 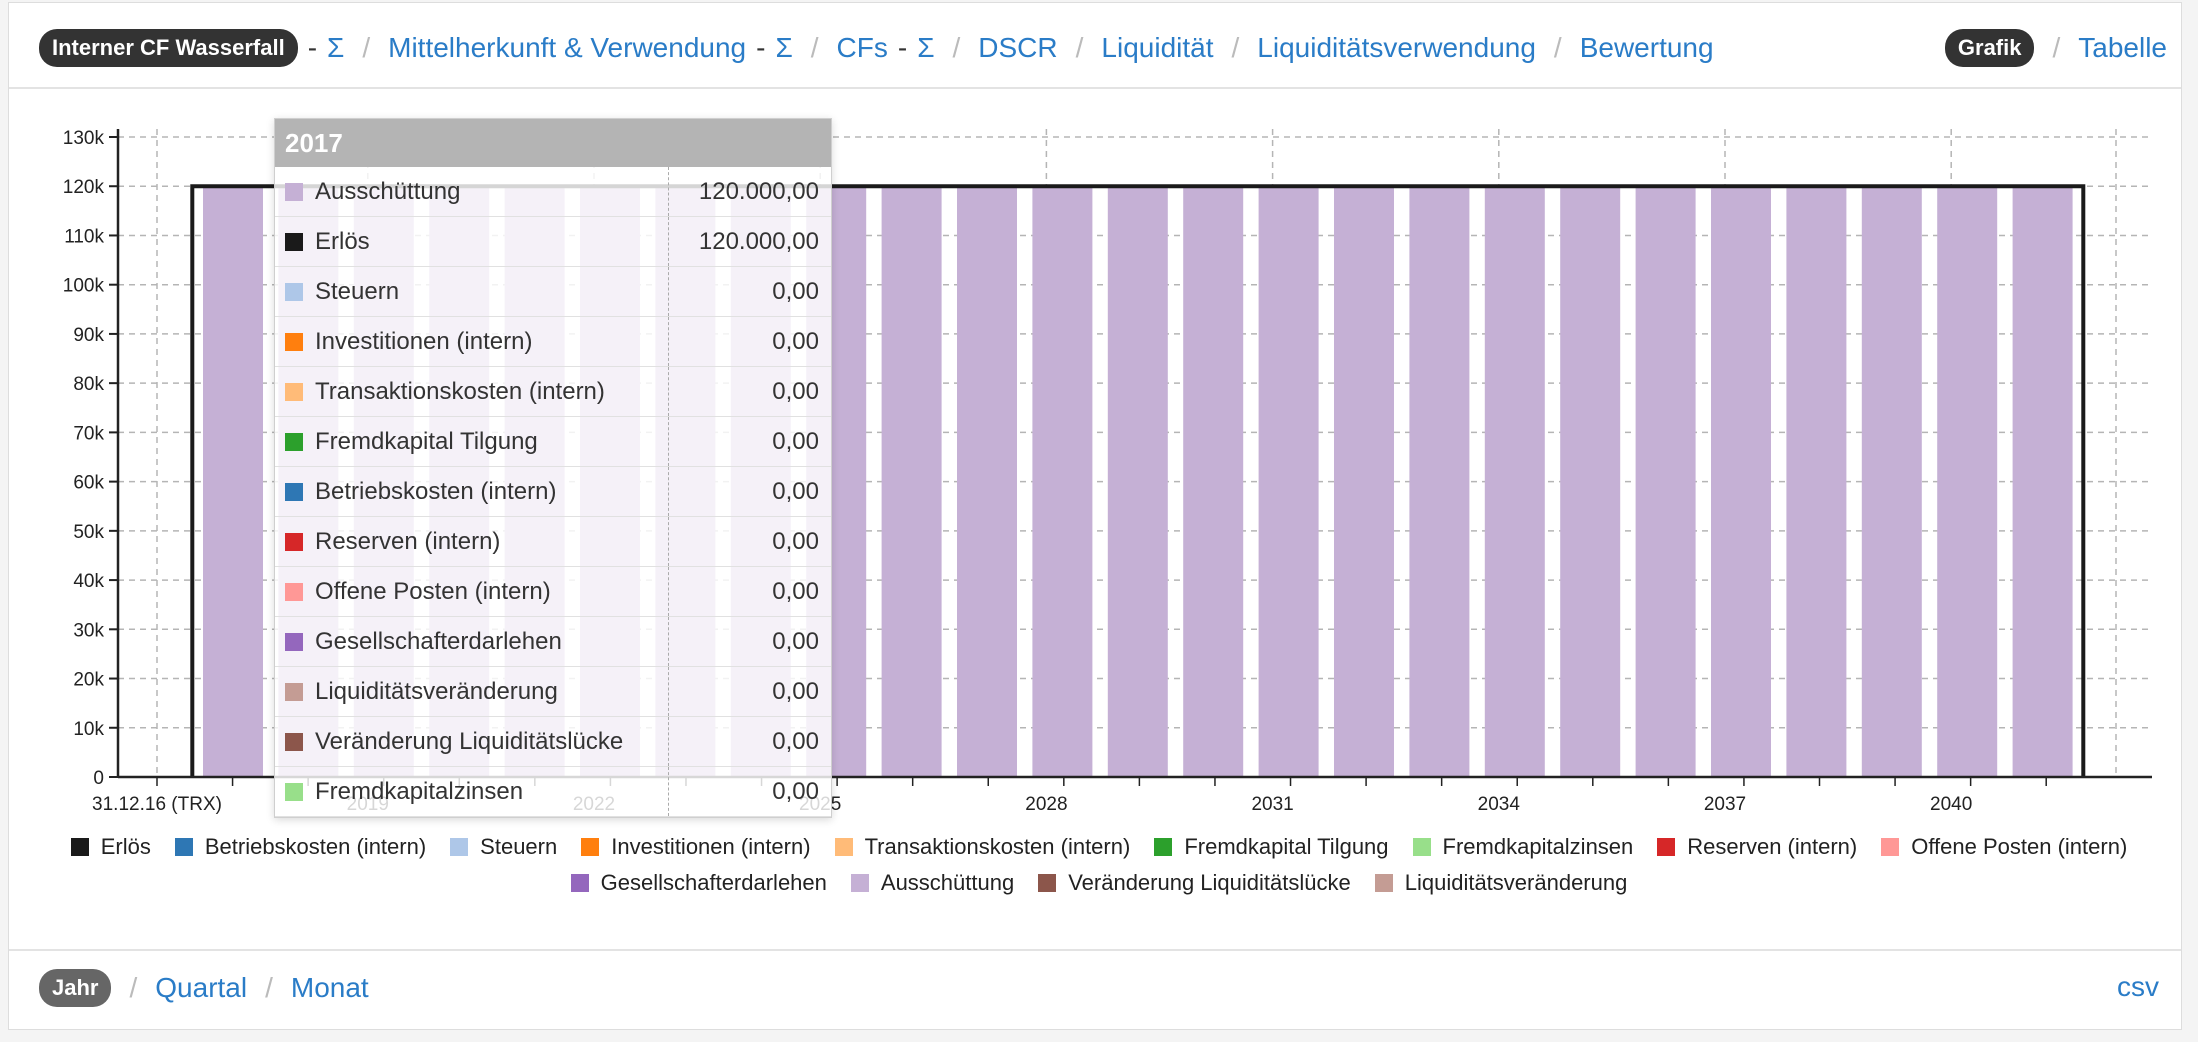 What do you see at coordinates (932, 883) in the screenshot?
I see `legend-item-ausschuettung: Ausschüttung` at bounding box center [932, 883].